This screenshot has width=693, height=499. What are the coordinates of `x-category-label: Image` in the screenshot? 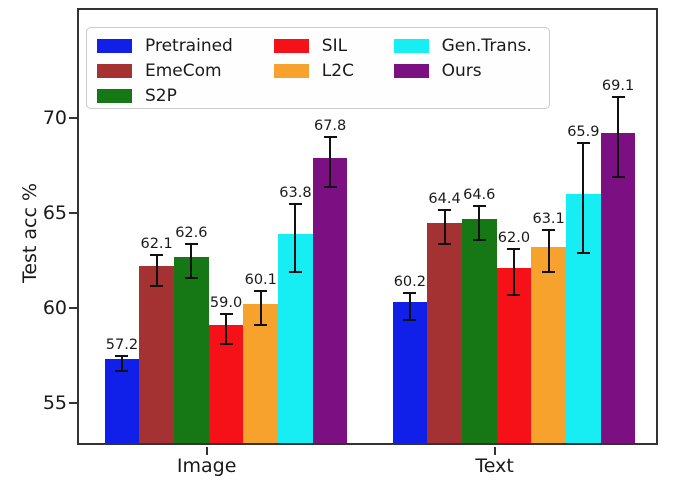 It's located at (206, 466).